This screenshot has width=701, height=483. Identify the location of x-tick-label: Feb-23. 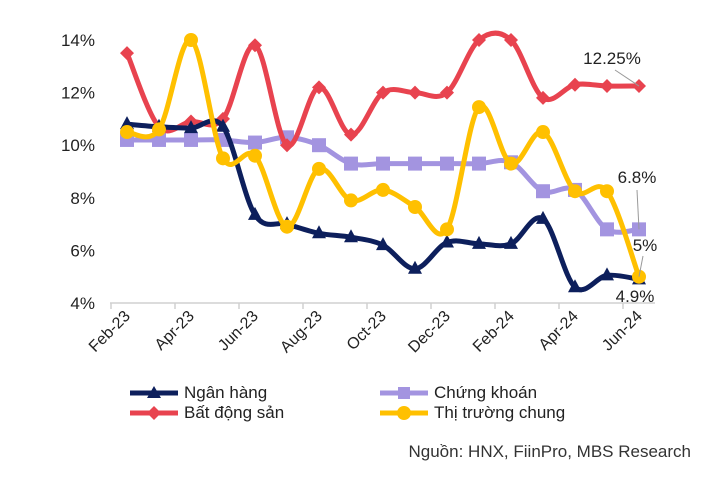
(110, 332).